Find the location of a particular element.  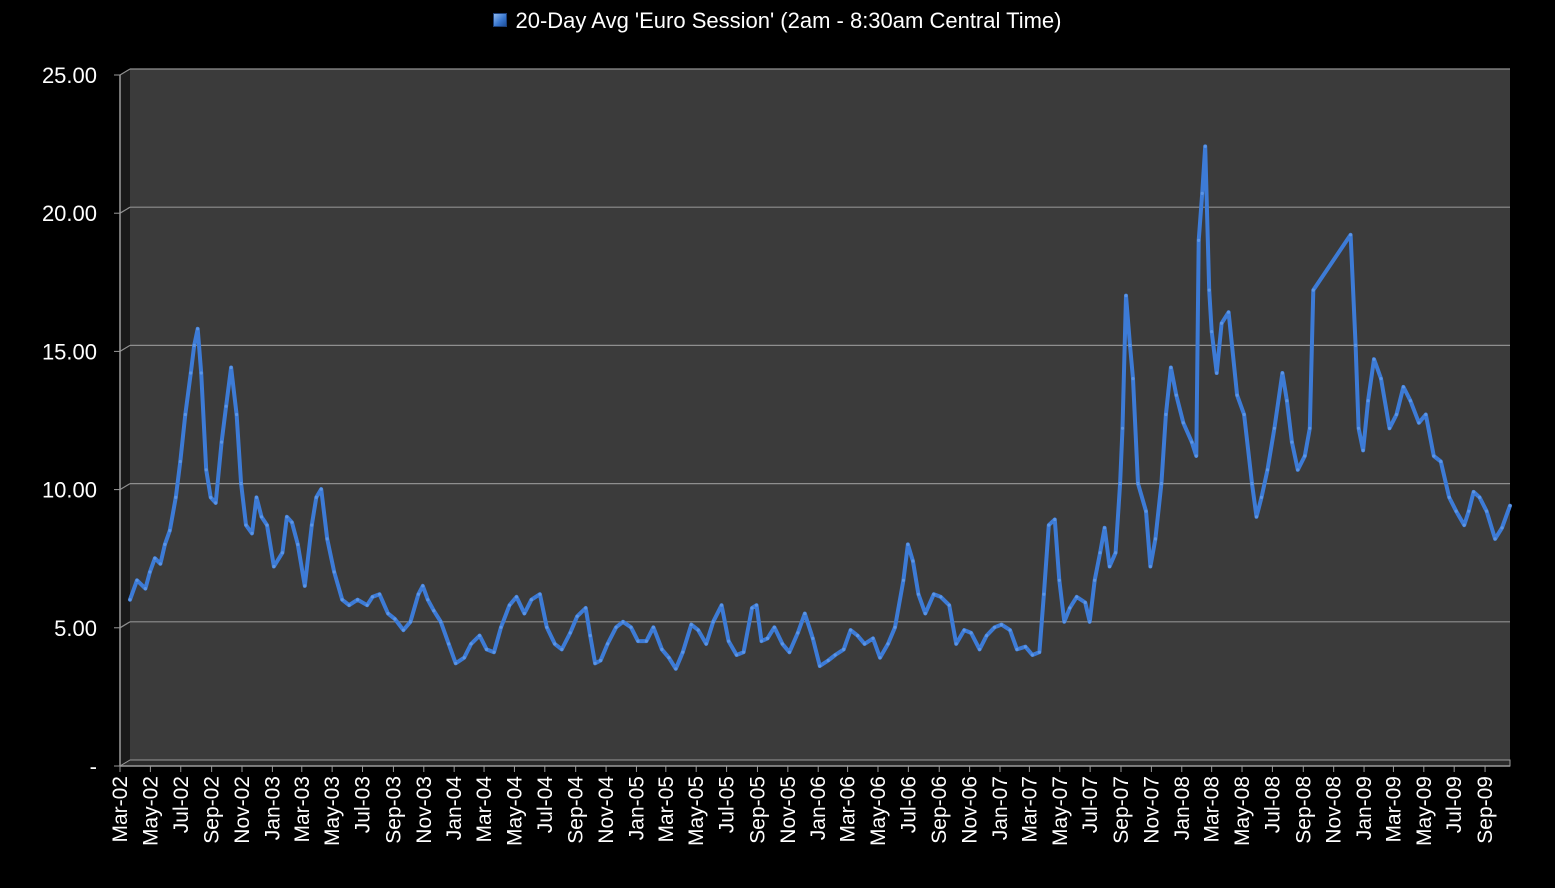

x-tick-label: Sep-02 is located at coordinates (212, 810).